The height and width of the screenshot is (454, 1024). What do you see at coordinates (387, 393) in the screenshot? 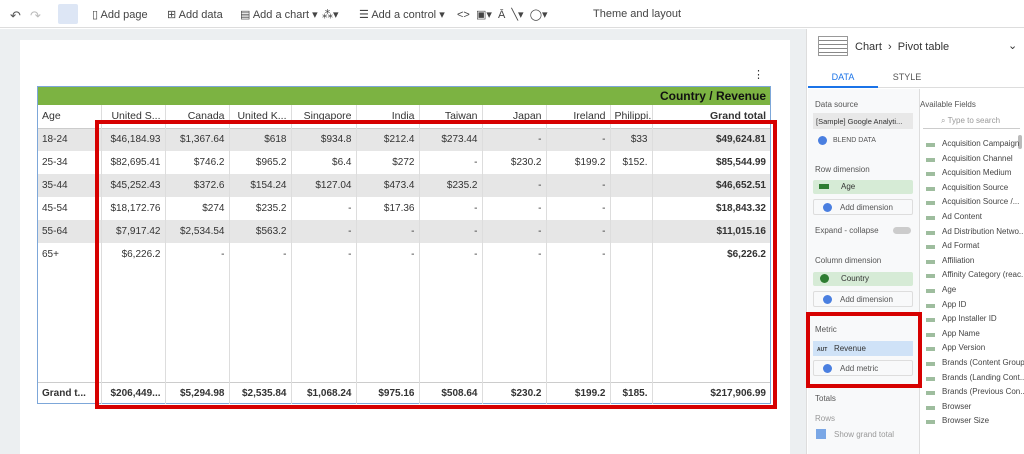
I see `cell: $975.16` at bounding box center [387, 393].